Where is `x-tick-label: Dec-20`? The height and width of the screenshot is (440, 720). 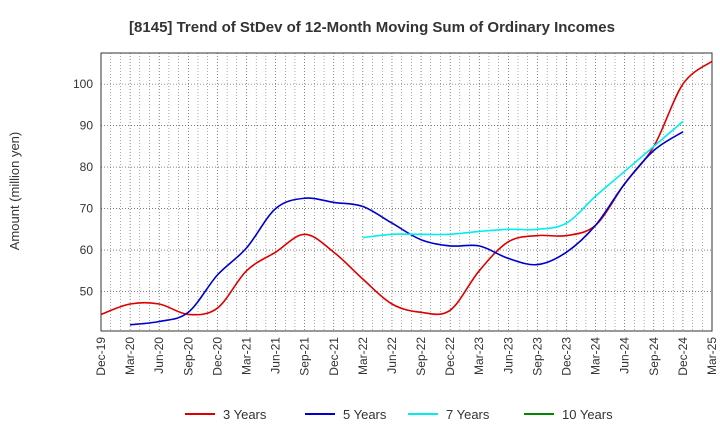
x-tick-label: Dec-20 is located at coordinates (217, 356).